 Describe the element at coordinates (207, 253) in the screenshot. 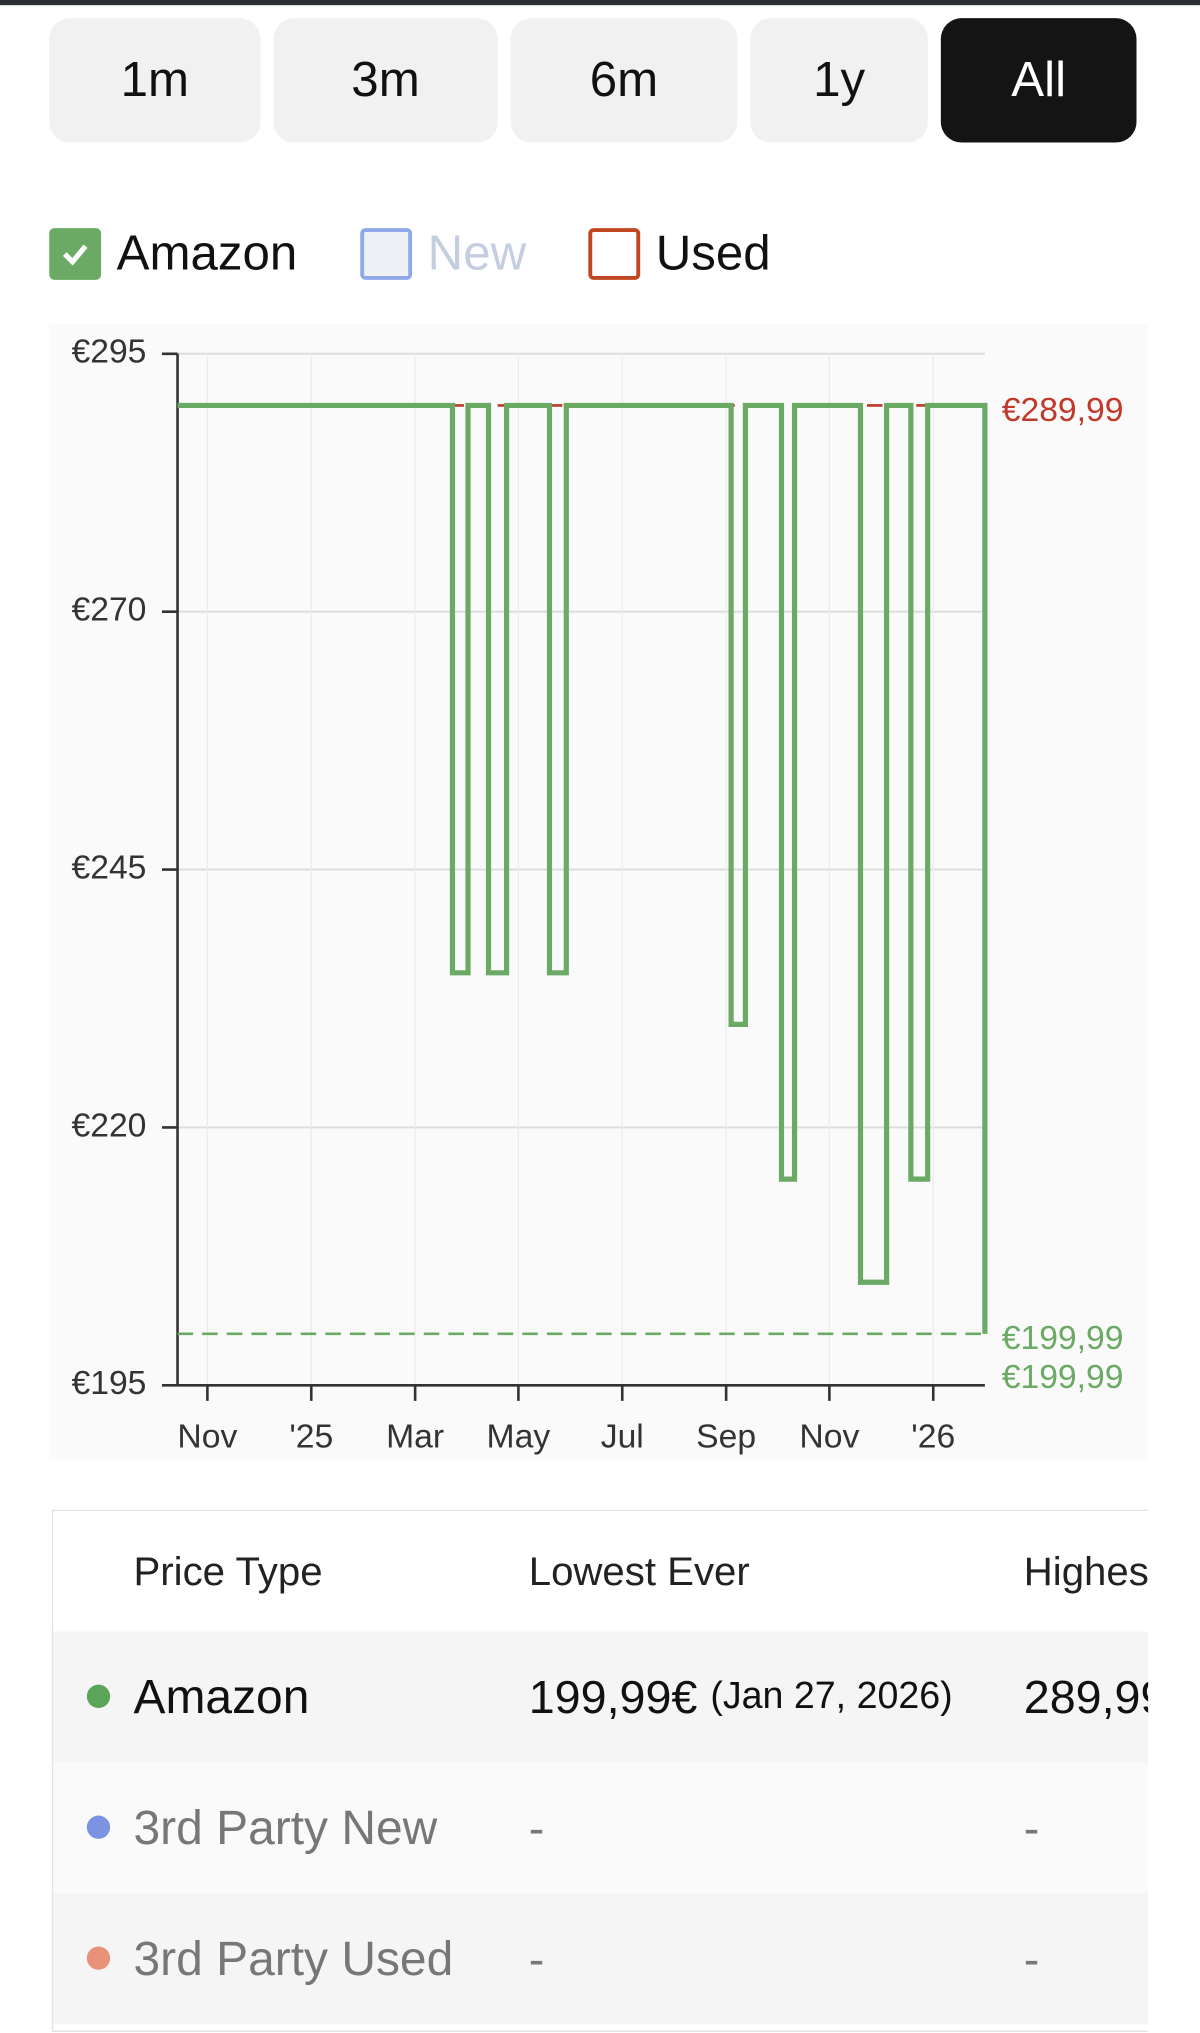

I see `legend-label: Amazon` at that location.